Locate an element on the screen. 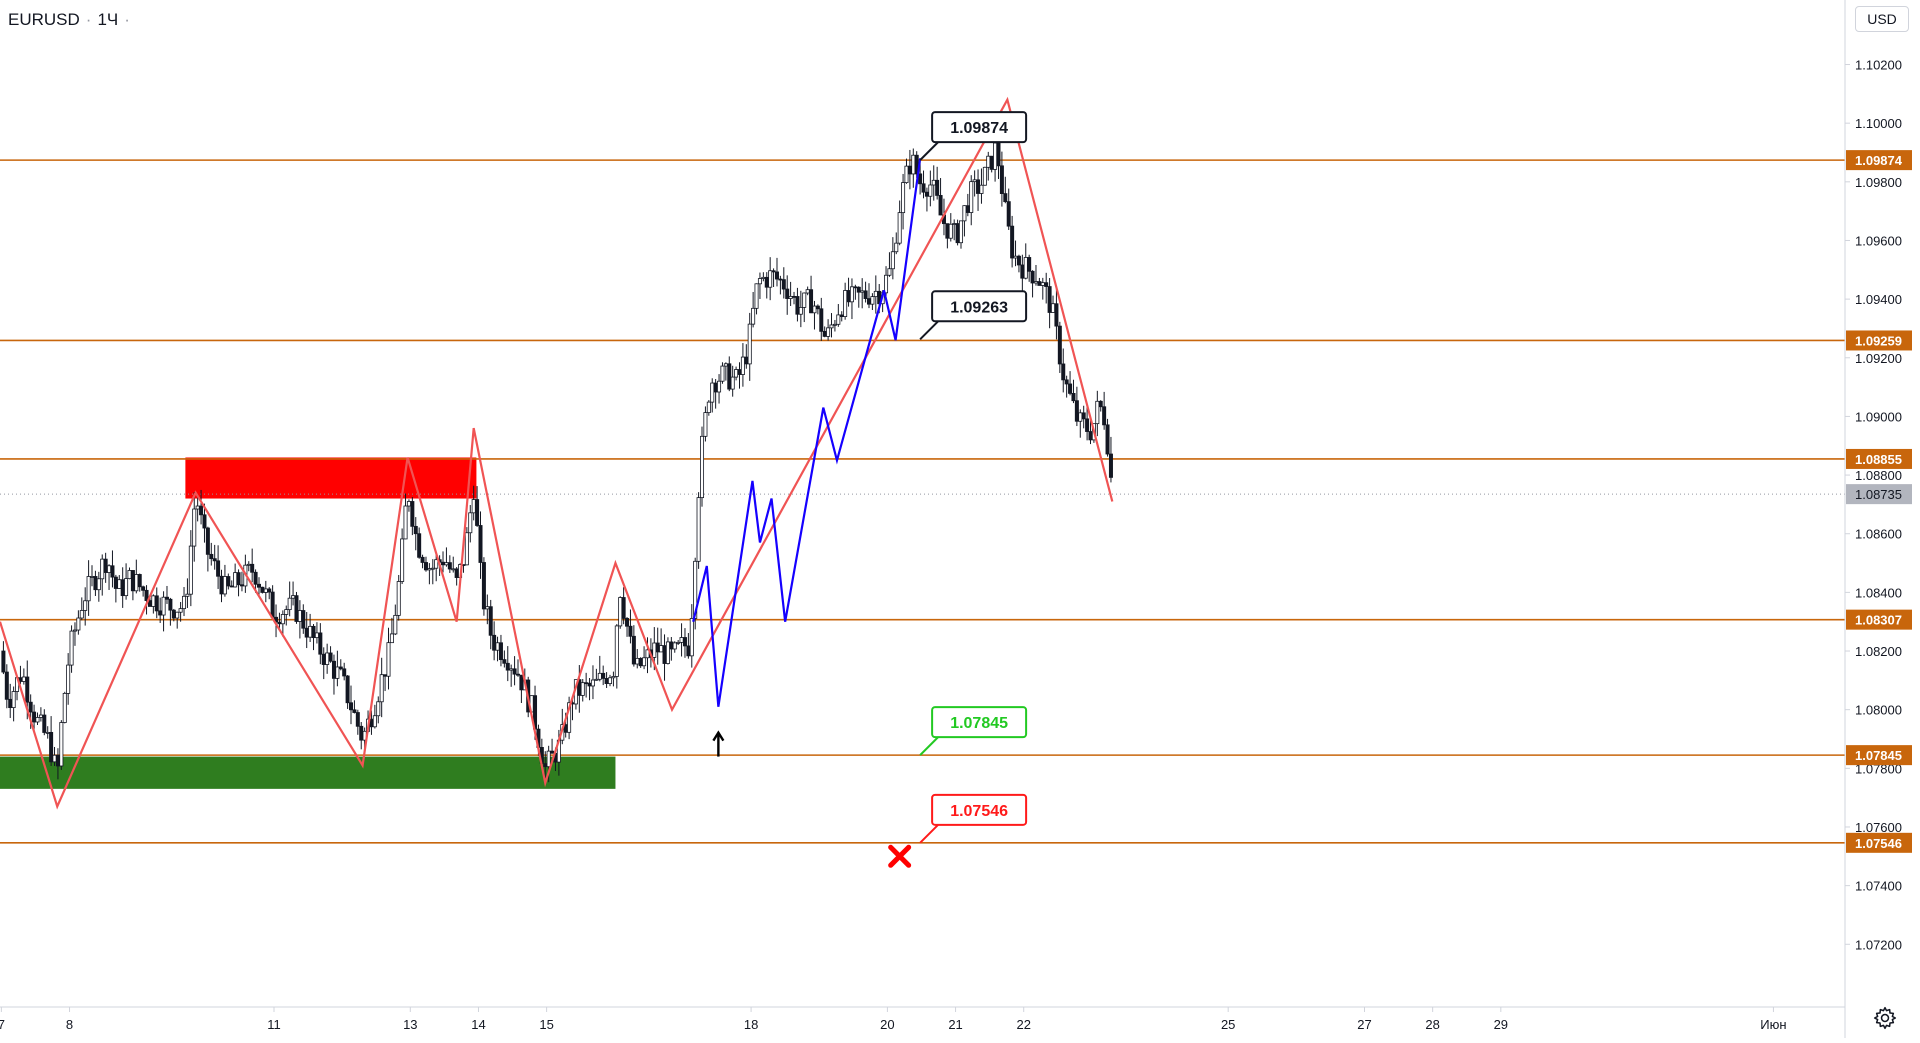 The height and width of the screenshot is (1043, 1920). symbol-legend: EURUSD · 1Ч · is located at coordinates (72, 20).